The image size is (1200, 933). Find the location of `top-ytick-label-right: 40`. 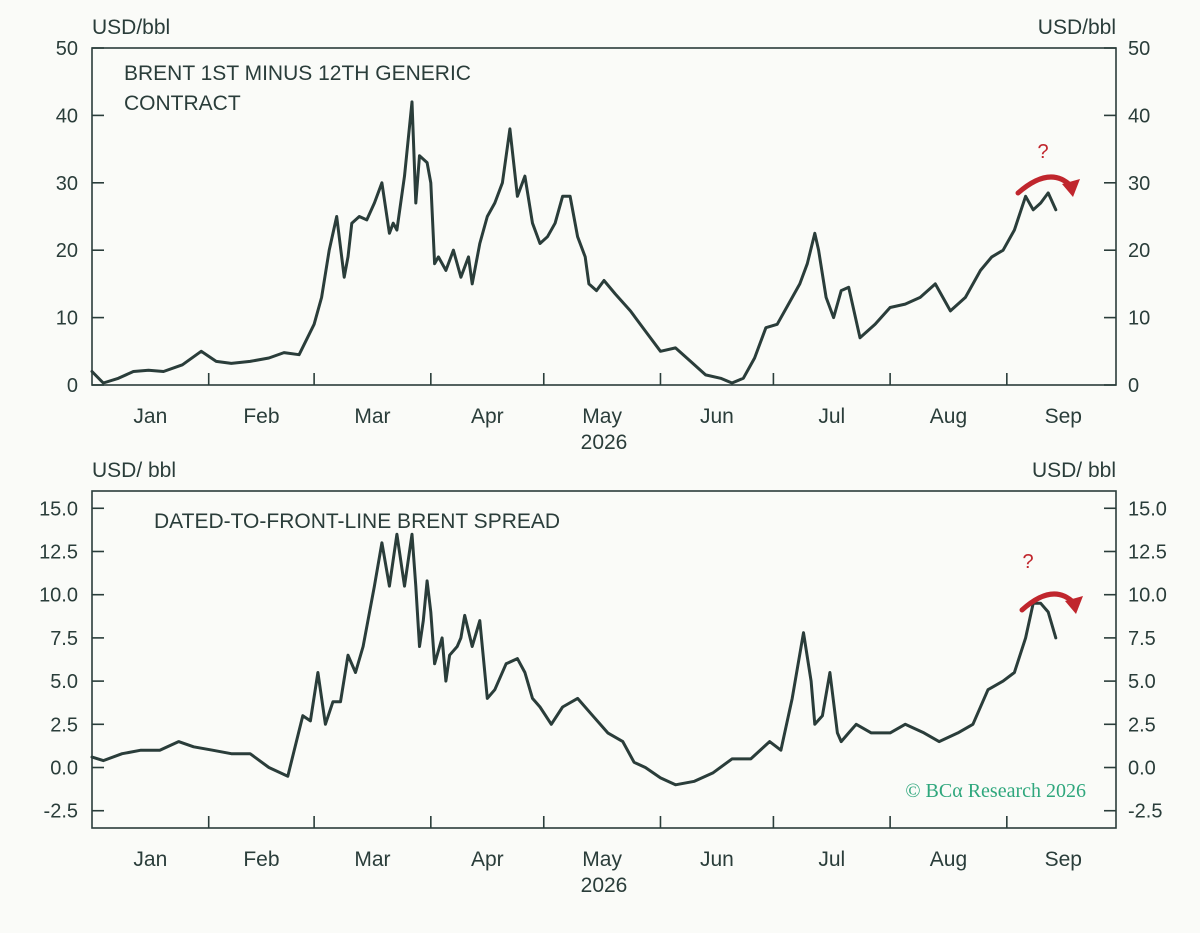

top-ytick-label-right: 40 is located at coordinates (1139, 116).